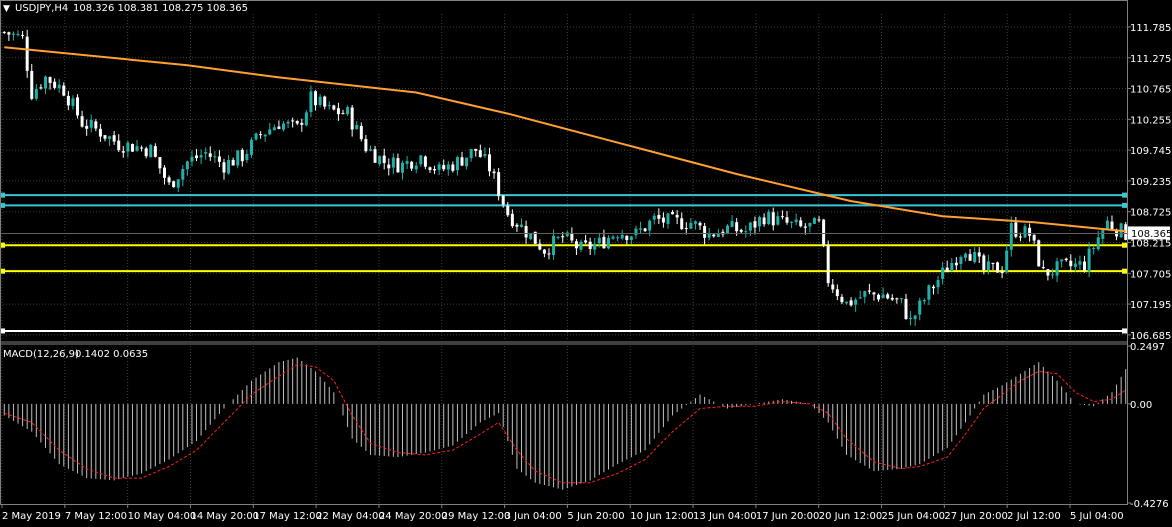 The height and width of the screenshot is (527, 1172). I want to click on x-tick-label: 29 May 12:00, so click(476, 516).